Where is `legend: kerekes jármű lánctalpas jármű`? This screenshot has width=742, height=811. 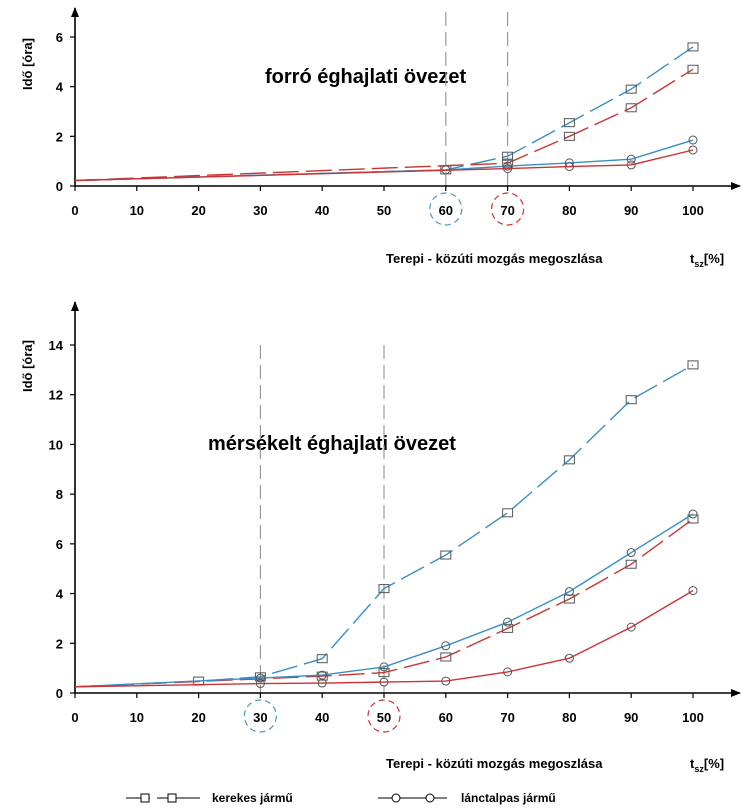
legend: kerekes jármű lánctalpas jármű is located at coordinates (341, 798).